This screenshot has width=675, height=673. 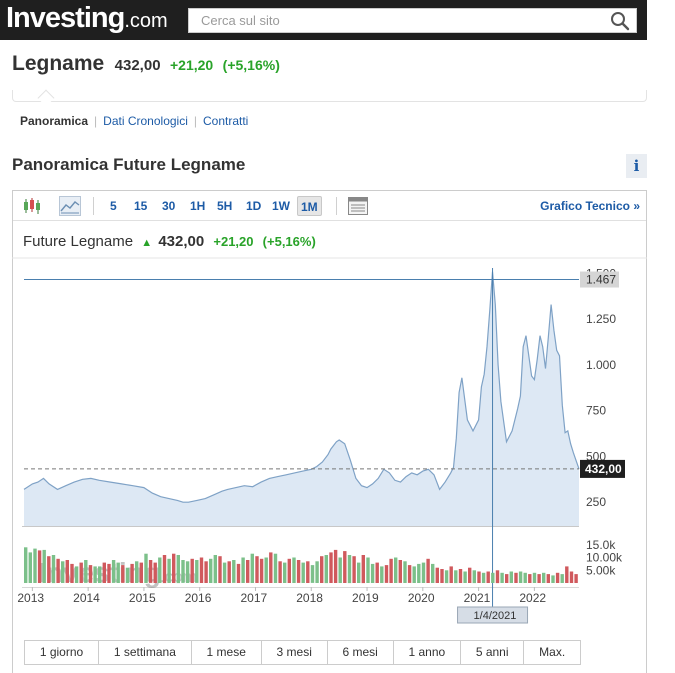 I want to click on crosshair-date-label: 1/4/2021, so click(x=495, y=616).